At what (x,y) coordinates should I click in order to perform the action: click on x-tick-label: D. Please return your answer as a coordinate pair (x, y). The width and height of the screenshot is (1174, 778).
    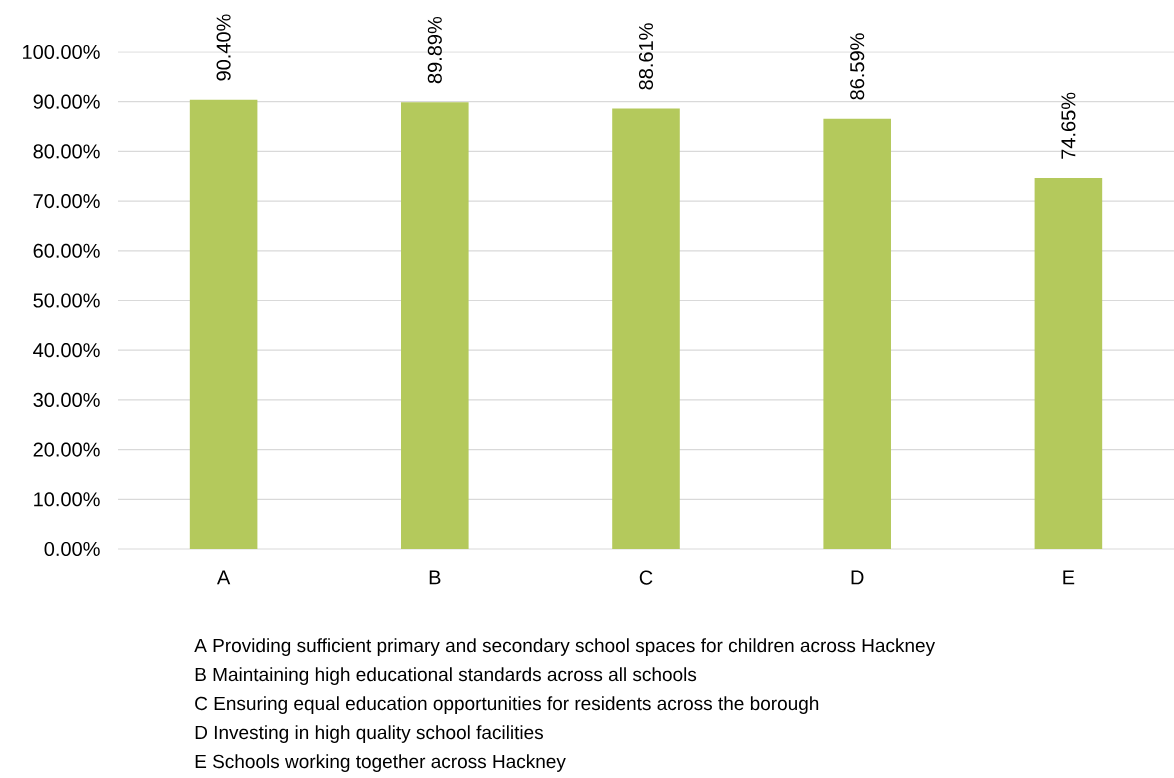
    Looking at the image, I should click on (857, 577).